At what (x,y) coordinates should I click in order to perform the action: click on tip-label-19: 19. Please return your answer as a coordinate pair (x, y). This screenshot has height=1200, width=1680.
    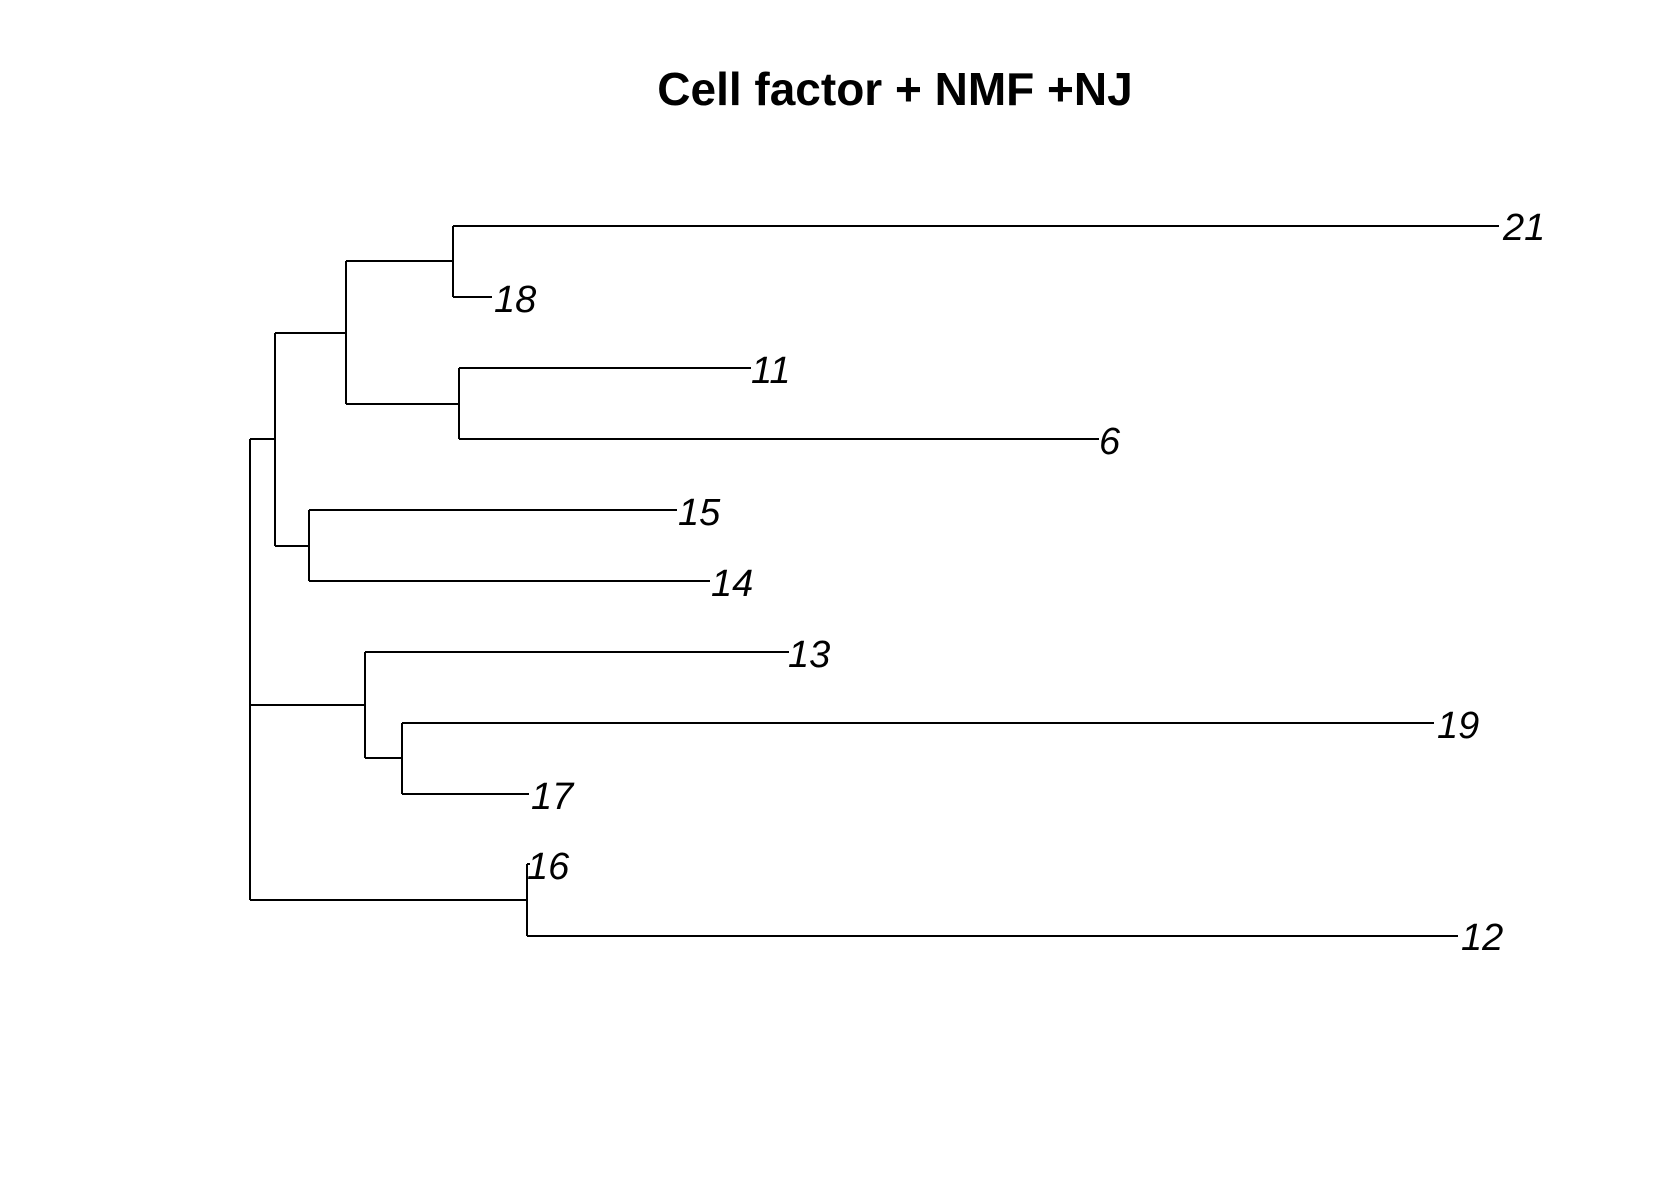
    Looking at the image, I should click on (1458, 726).